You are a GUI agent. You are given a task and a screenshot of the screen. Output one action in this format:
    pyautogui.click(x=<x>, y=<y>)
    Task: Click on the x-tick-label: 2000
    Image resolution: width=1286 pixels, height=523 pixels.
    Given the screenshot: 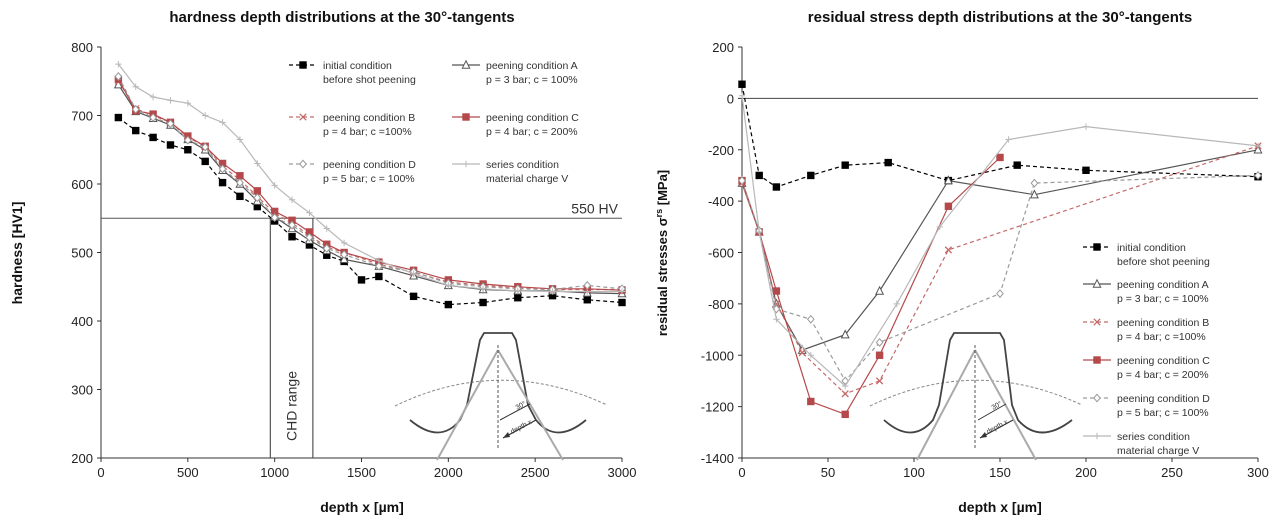 What is the action you would take?
    pyautogui.click(x=448, y=472)
    